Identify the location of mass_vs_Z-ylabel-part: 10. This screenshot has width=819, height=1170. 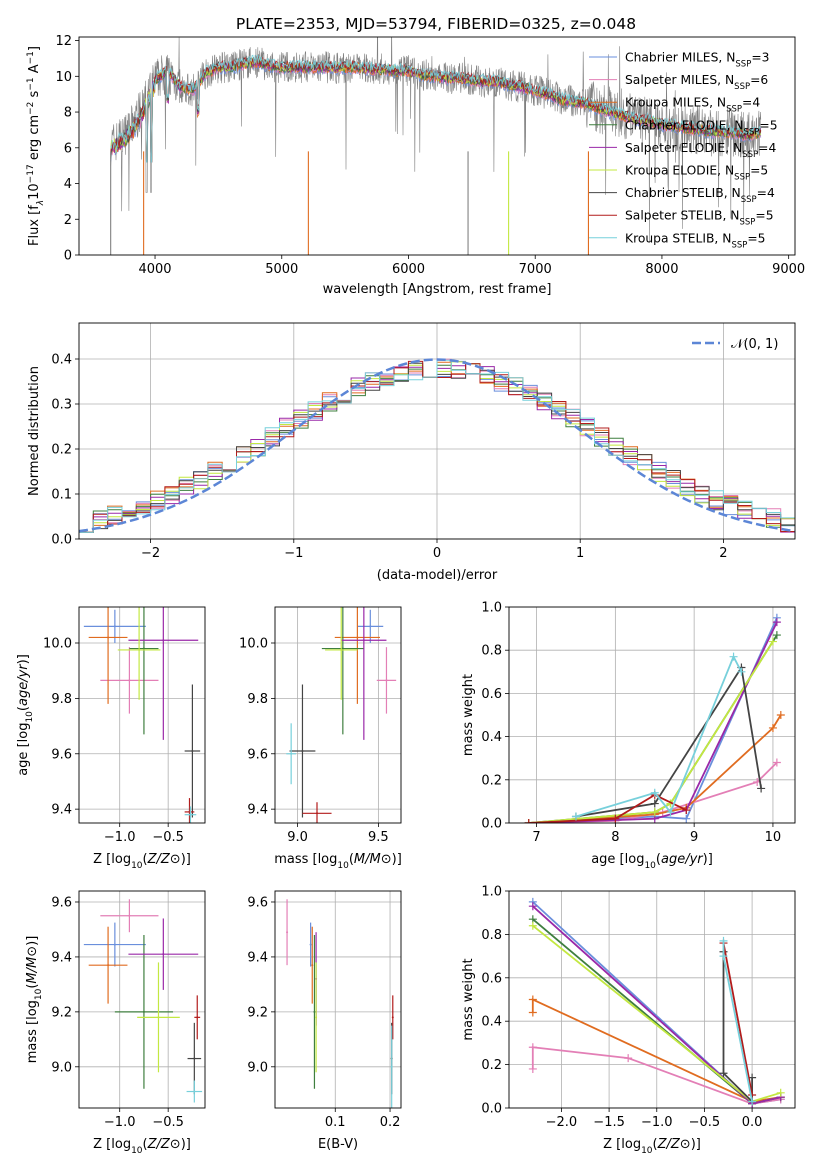
(39, 994).